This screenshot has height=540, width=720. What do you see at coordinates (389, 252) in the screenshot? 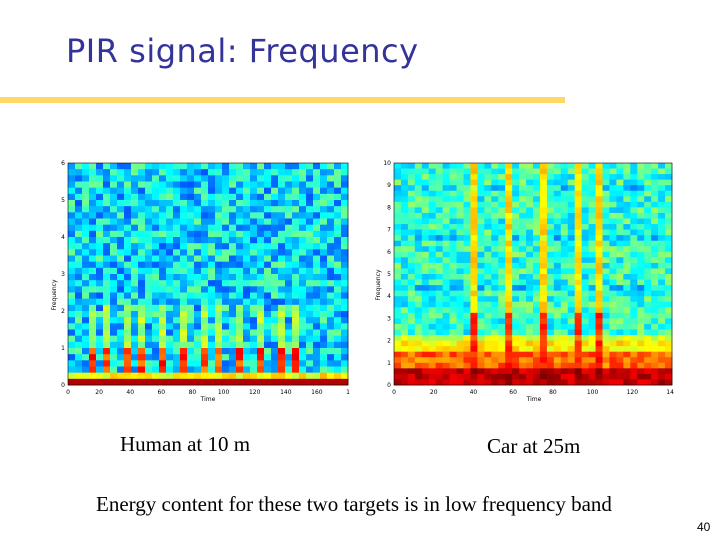
I see `spectrogram-car-y-tick: 6` at bounding box center [389, 252].